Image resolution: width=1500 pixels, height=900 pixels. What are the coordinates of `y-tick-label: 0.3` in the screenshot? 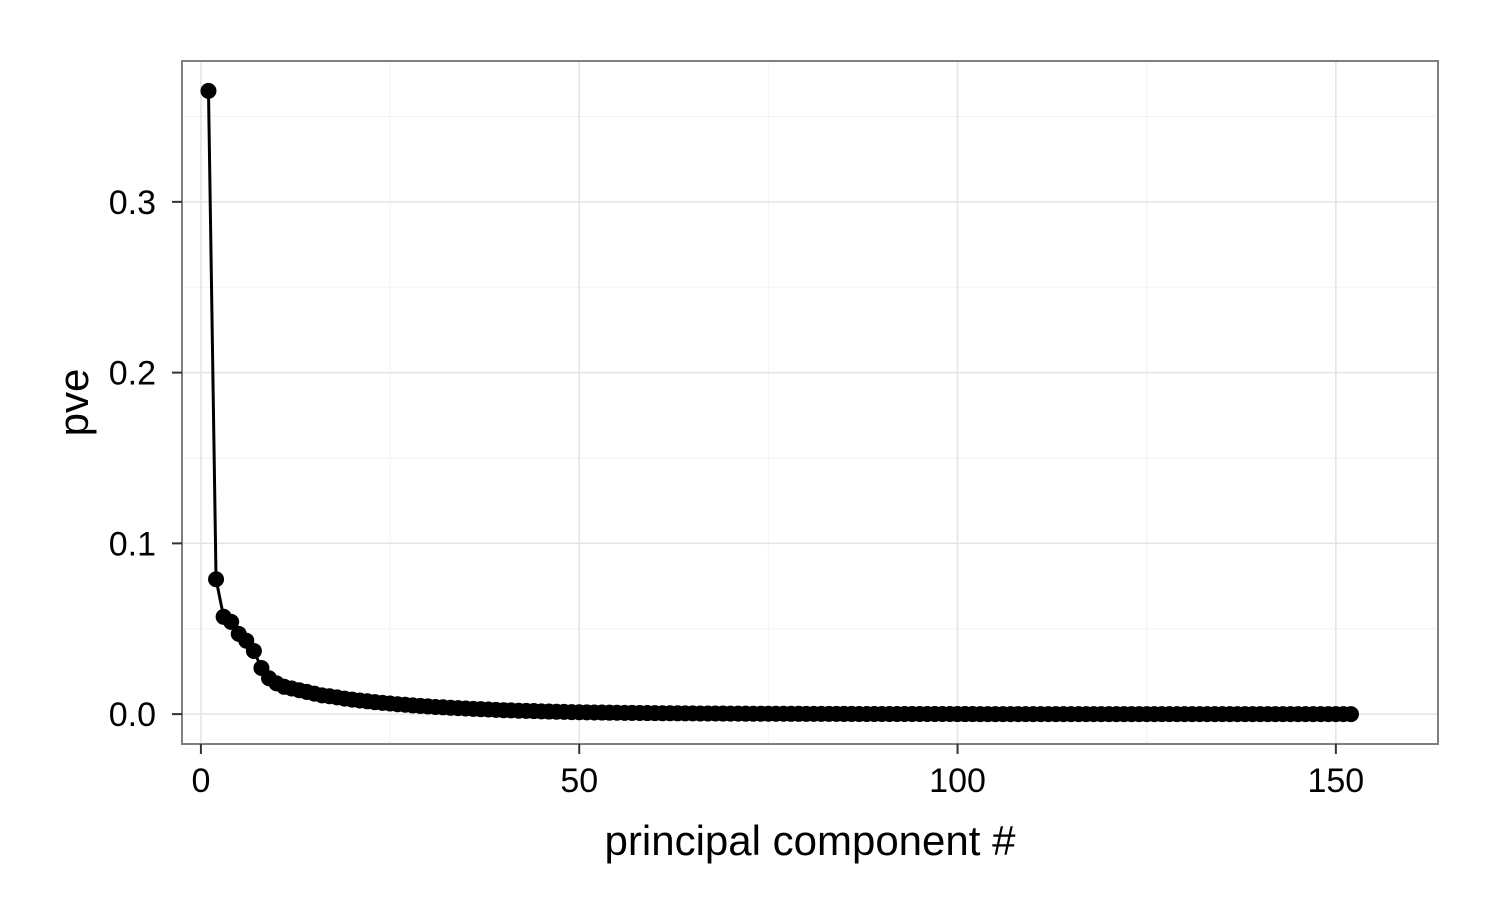 It's located at (132, 203).